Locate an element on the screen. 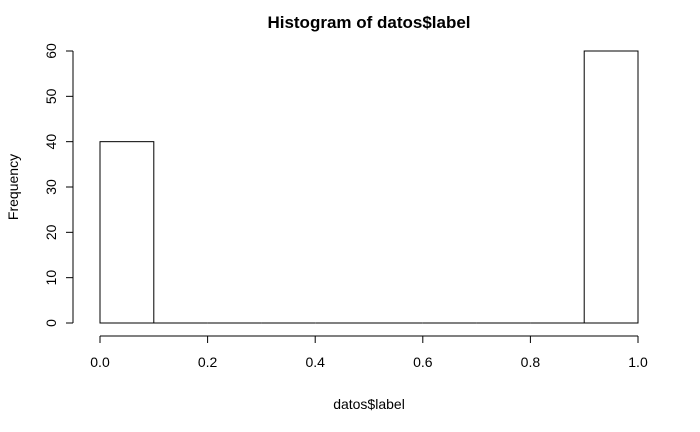 The image size is (700, 432). x-axis-label: datos$label is located at coordinates (369, 404).